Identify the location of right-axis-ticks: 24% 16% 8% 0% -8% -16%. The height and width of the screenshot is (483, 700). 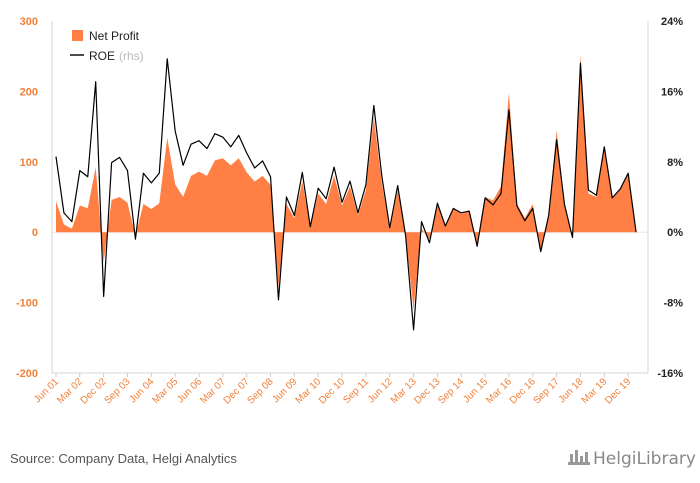
(670, 198).